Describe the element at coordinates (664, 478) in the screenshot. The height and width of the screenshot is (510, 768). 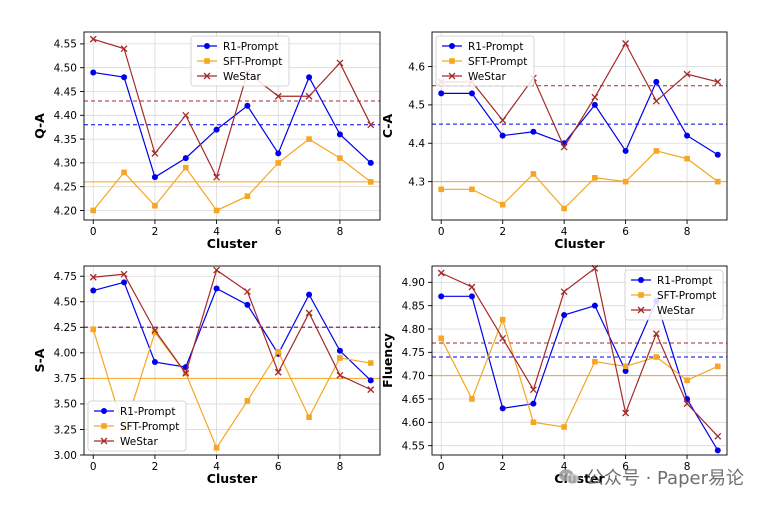
I see `watermark-text: 公众号 · Paper易论` at that location.